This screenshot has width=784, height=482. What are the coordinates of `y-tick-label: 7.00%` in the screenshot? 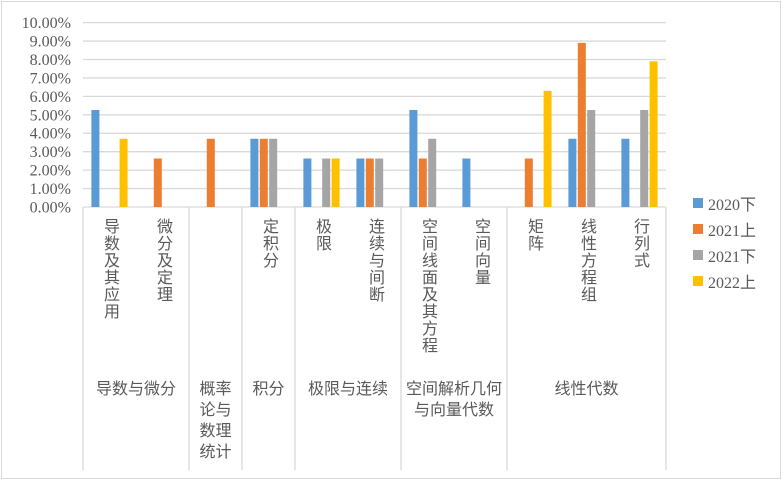 It's located at (50, 78).